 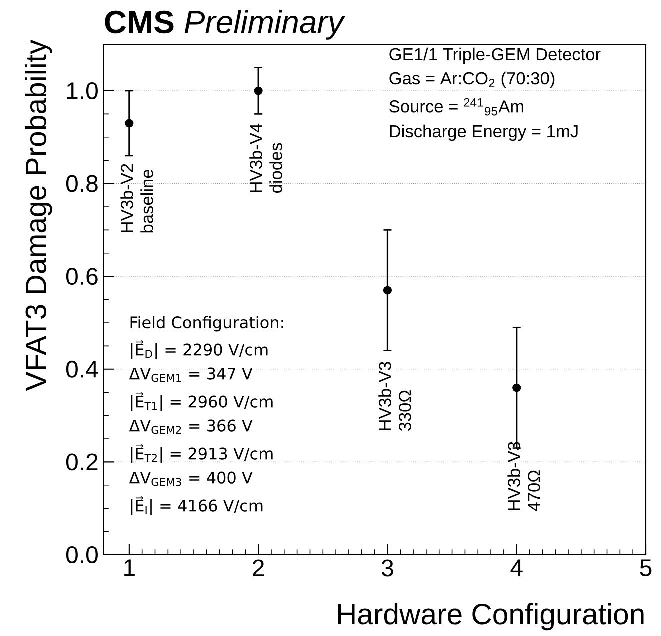 I want to click on x-axis-title: Hardware Configuration, so click(x=491, y=617).